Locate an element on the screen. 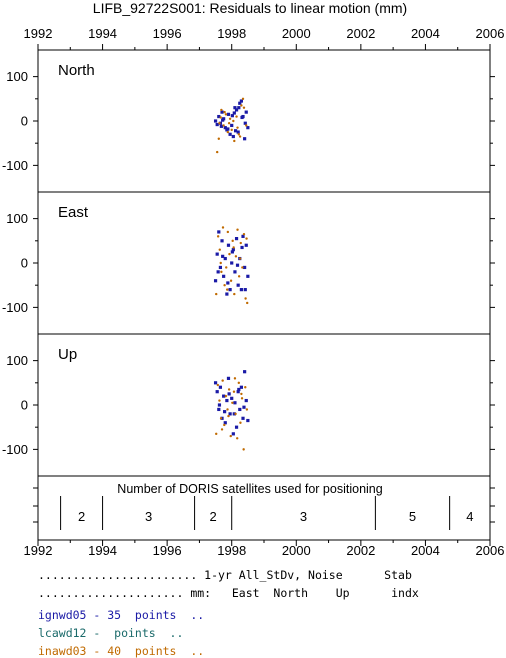 The width and height of the screenshot is (506, 658). x-tick-label-bottom-2002: 2002 is located at coordinates (360, 550).